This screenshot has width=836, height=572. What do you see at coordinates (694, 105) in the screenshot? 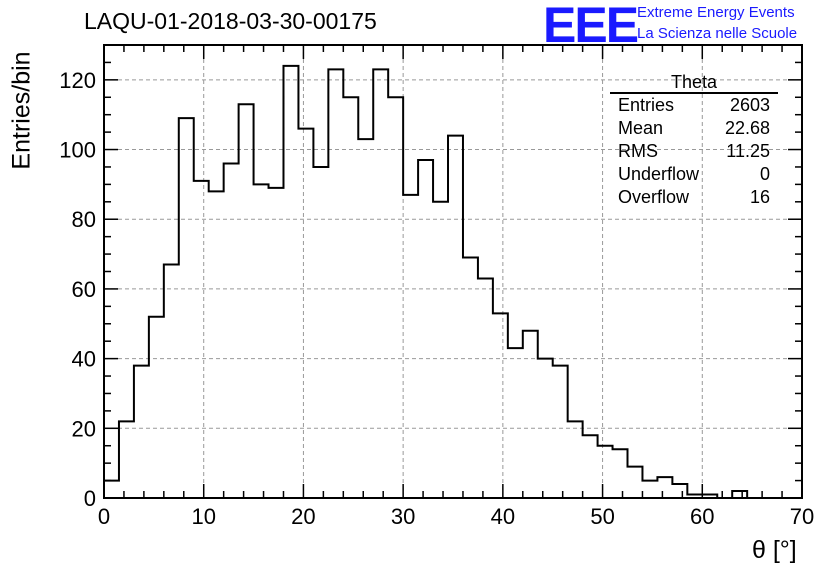
I see `stats-row: Entries 2603` at bounding box center [694, 105].